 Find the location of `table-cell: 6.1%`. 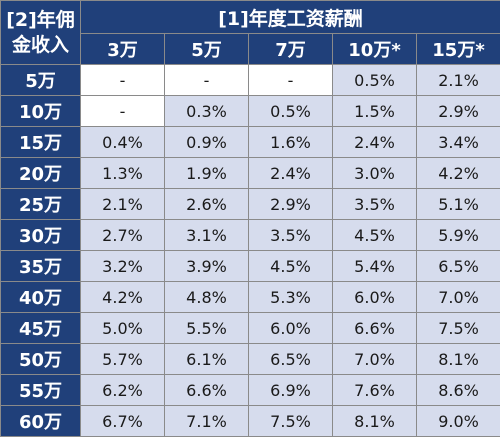

table-cell: 6.1% is located at coordinates (207, 359).